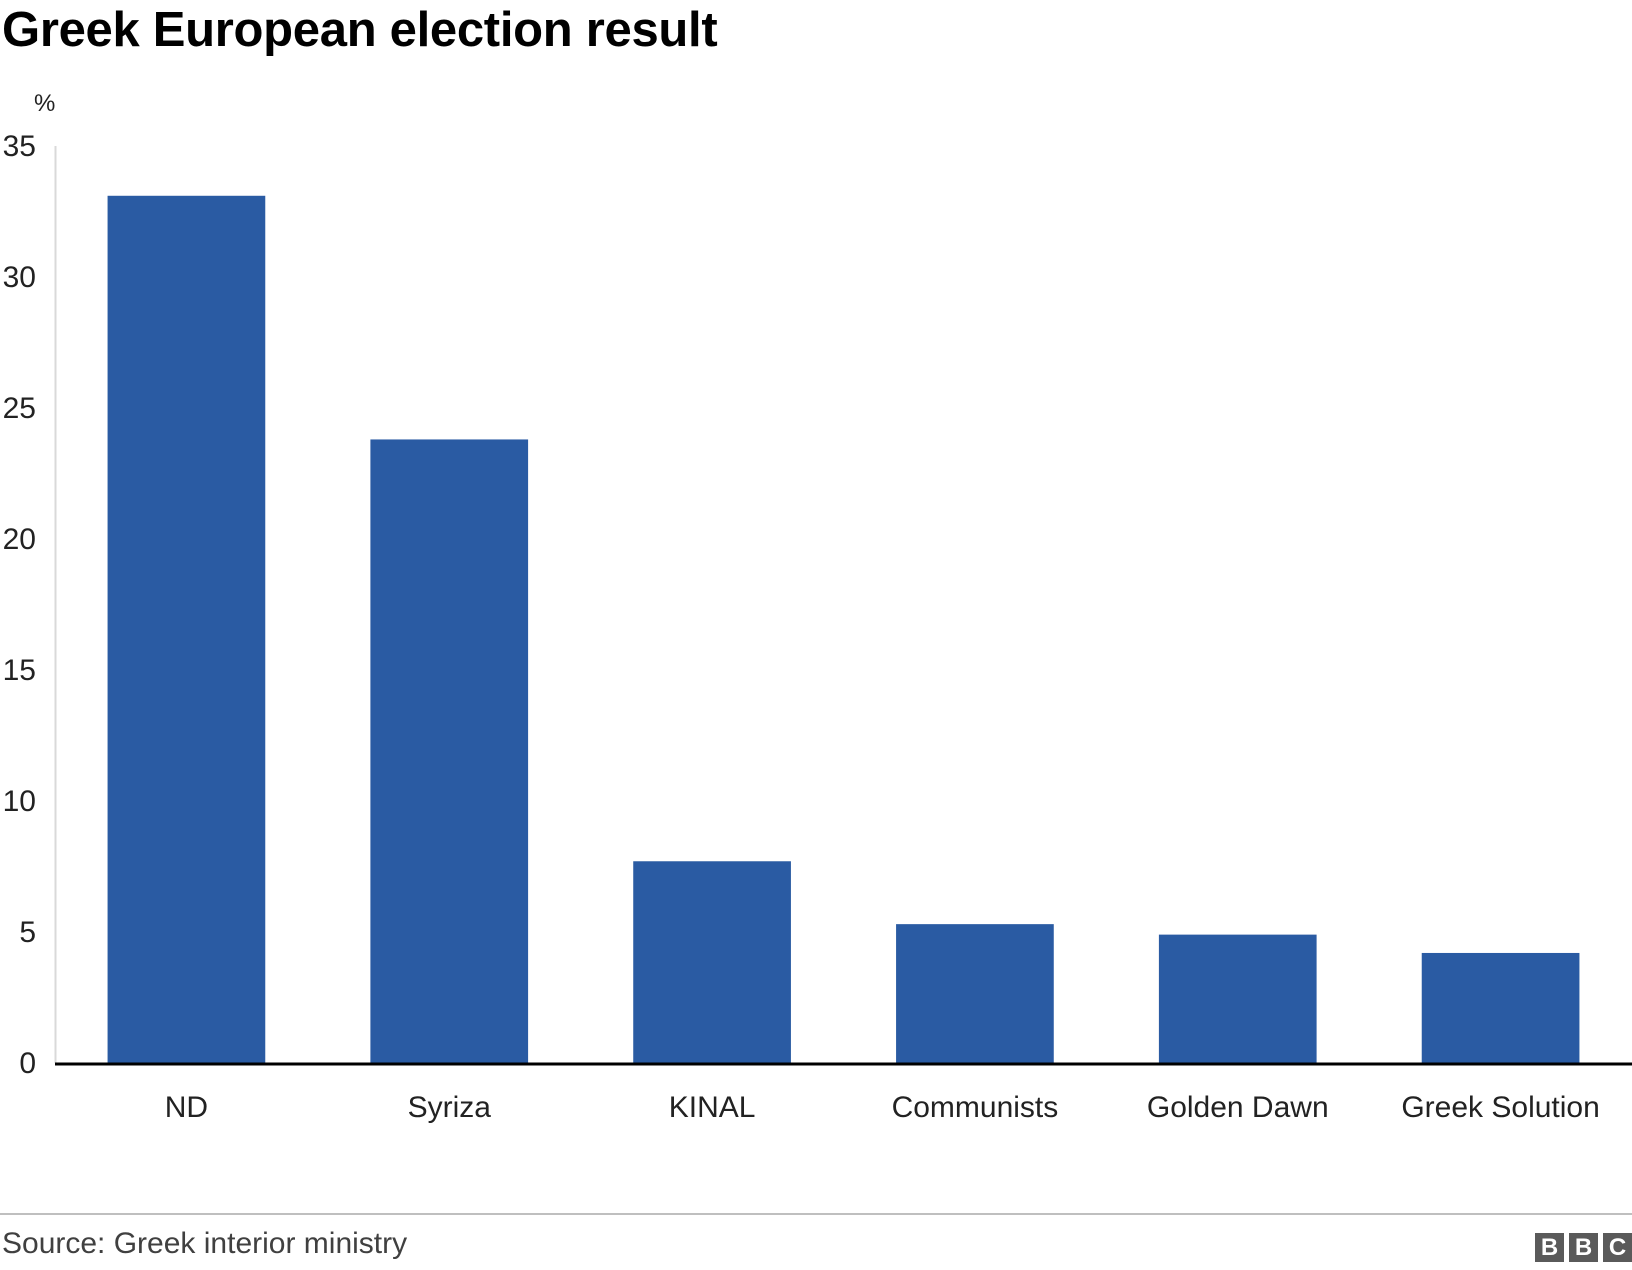 The image size is (1632, 1270). Describe the element at coordinates (19, 605) in the screenshot. I see `y-axis-ticks: 0 5 10 15 20 25 30 35` at that location.